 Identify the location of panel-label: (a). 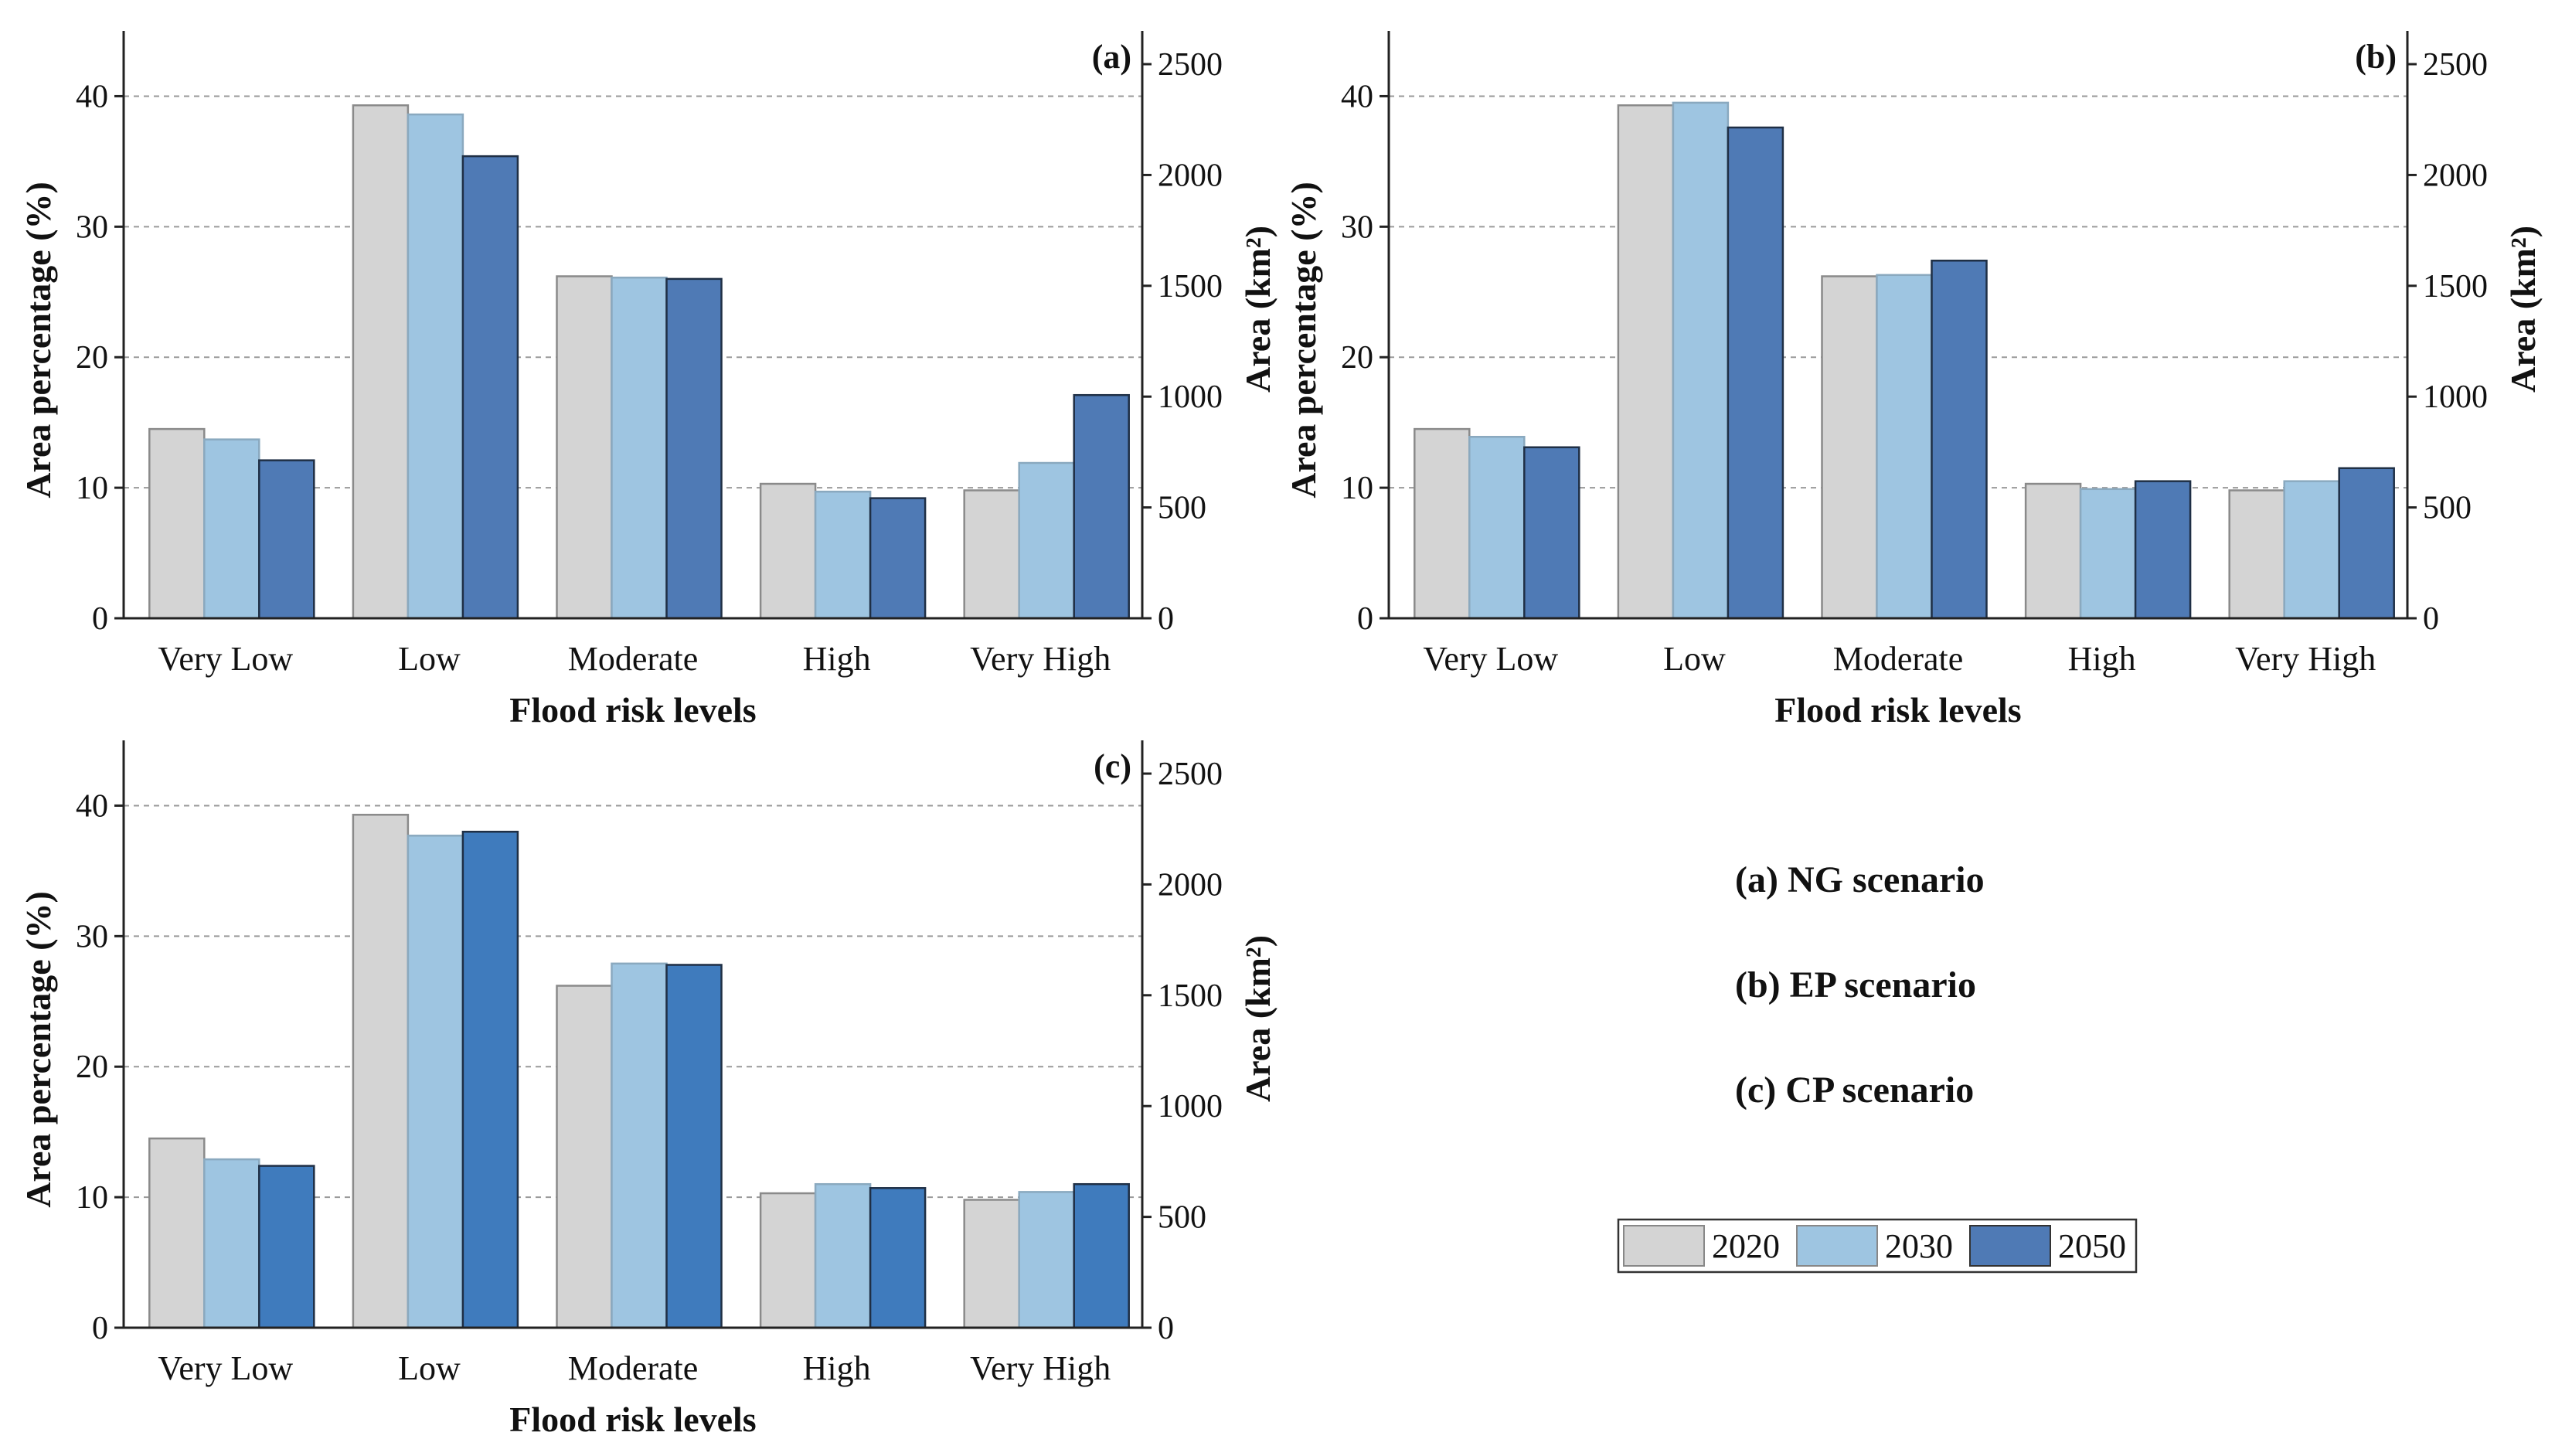
(1111, 57).